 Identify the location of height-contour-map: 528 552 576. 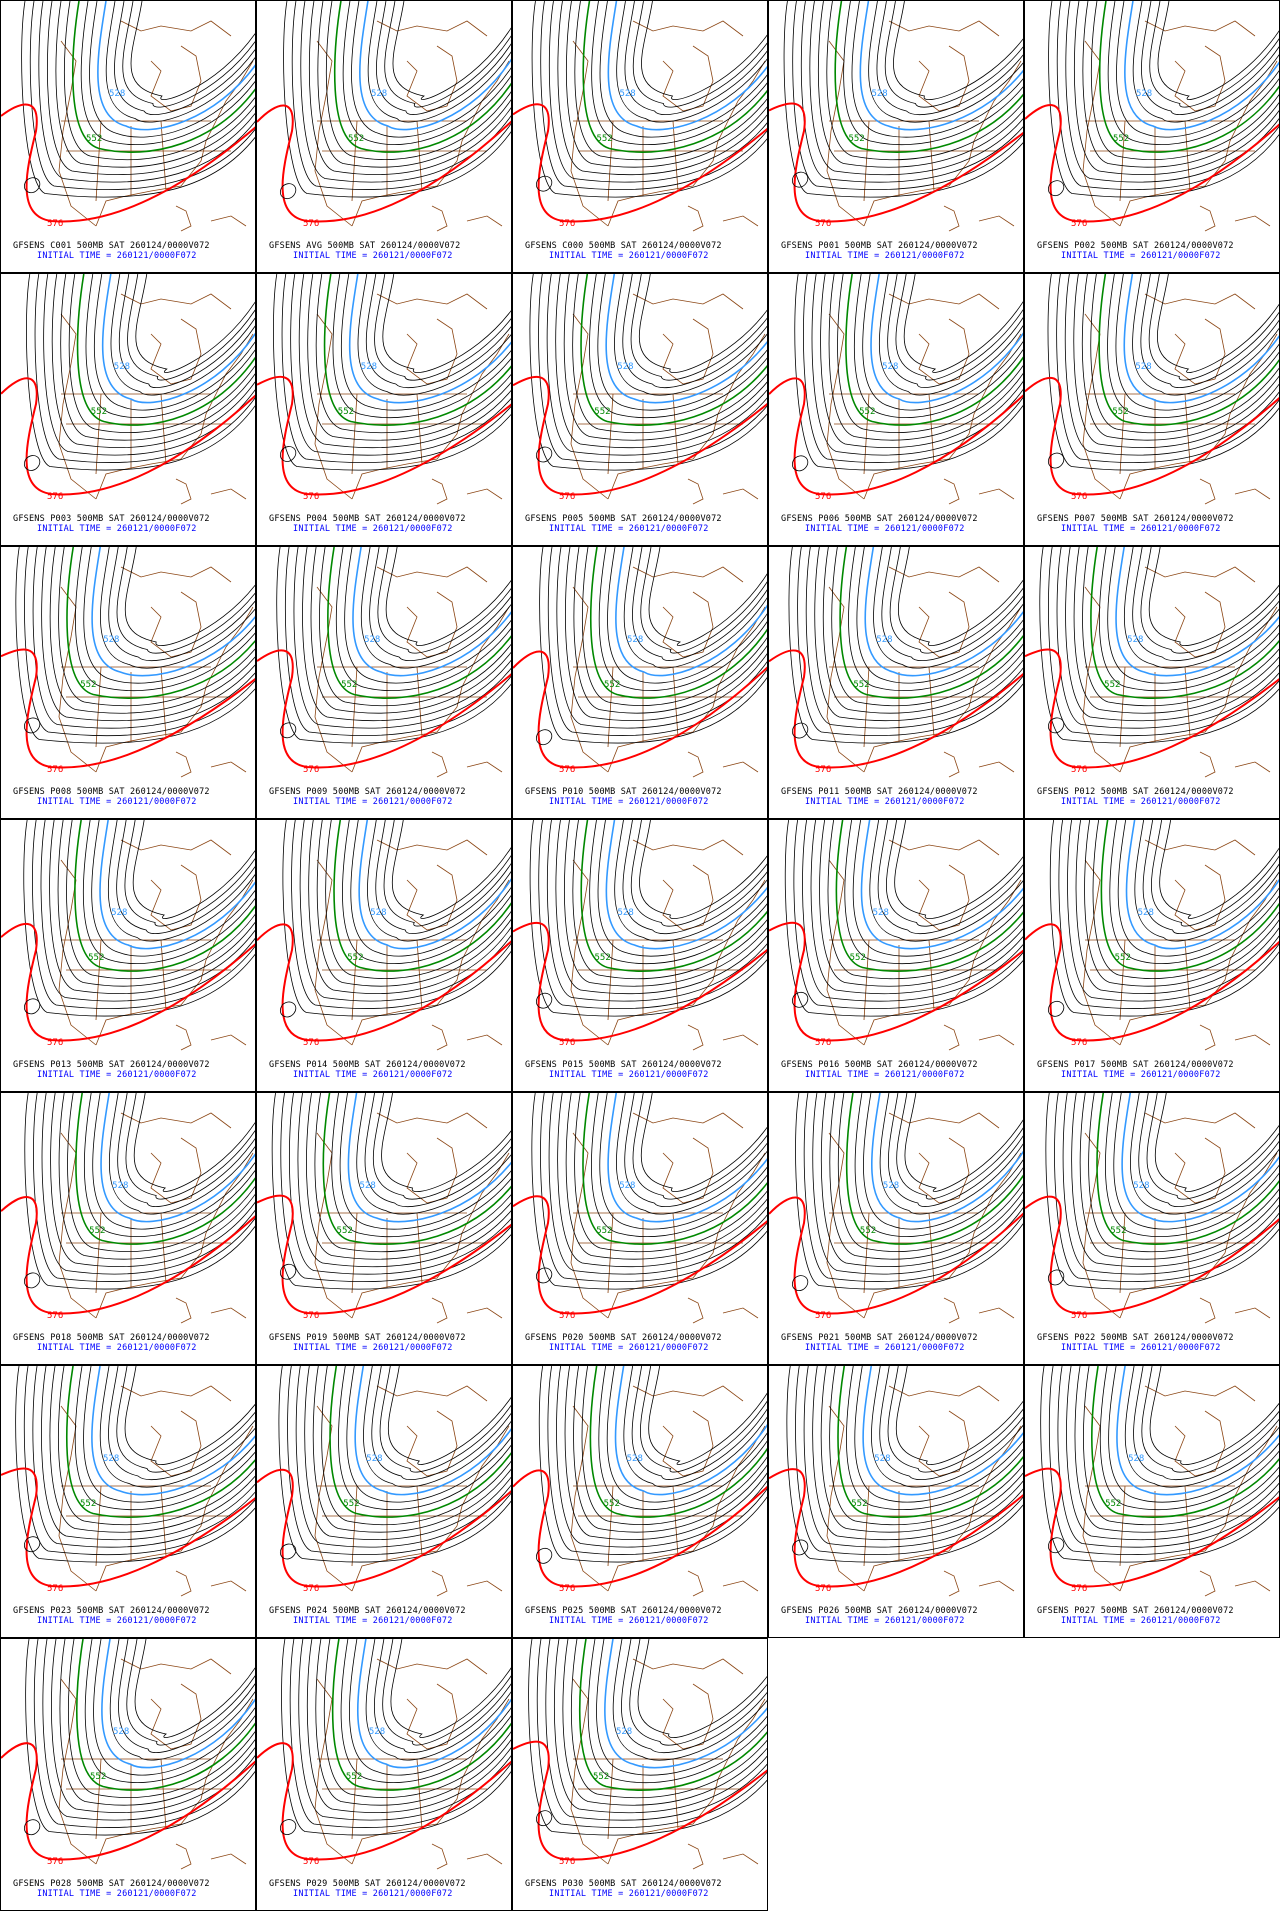
(1152, 935).